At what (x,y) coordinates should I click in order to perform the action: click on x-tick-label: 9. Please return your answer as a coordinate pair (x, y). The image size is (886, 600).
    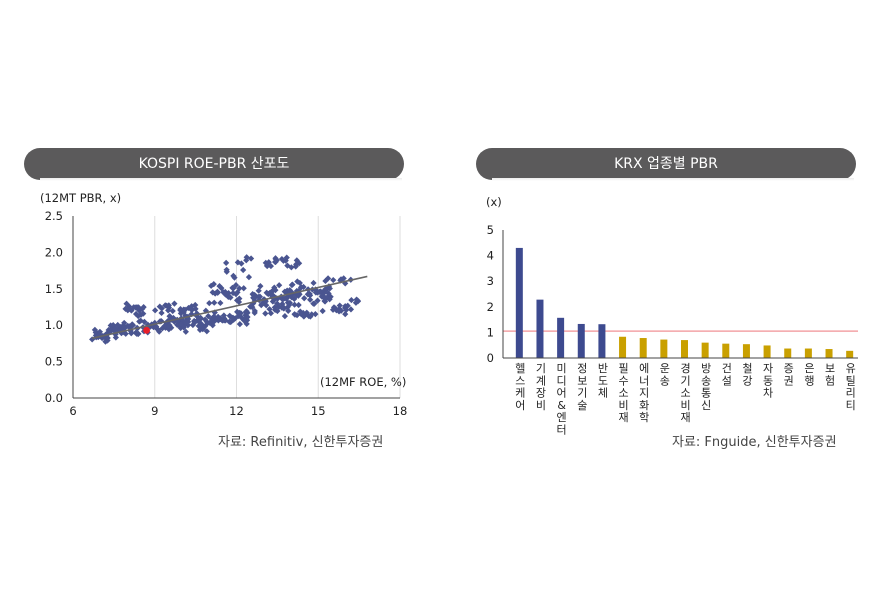
    Looking at the image, I should click on (154, 411).